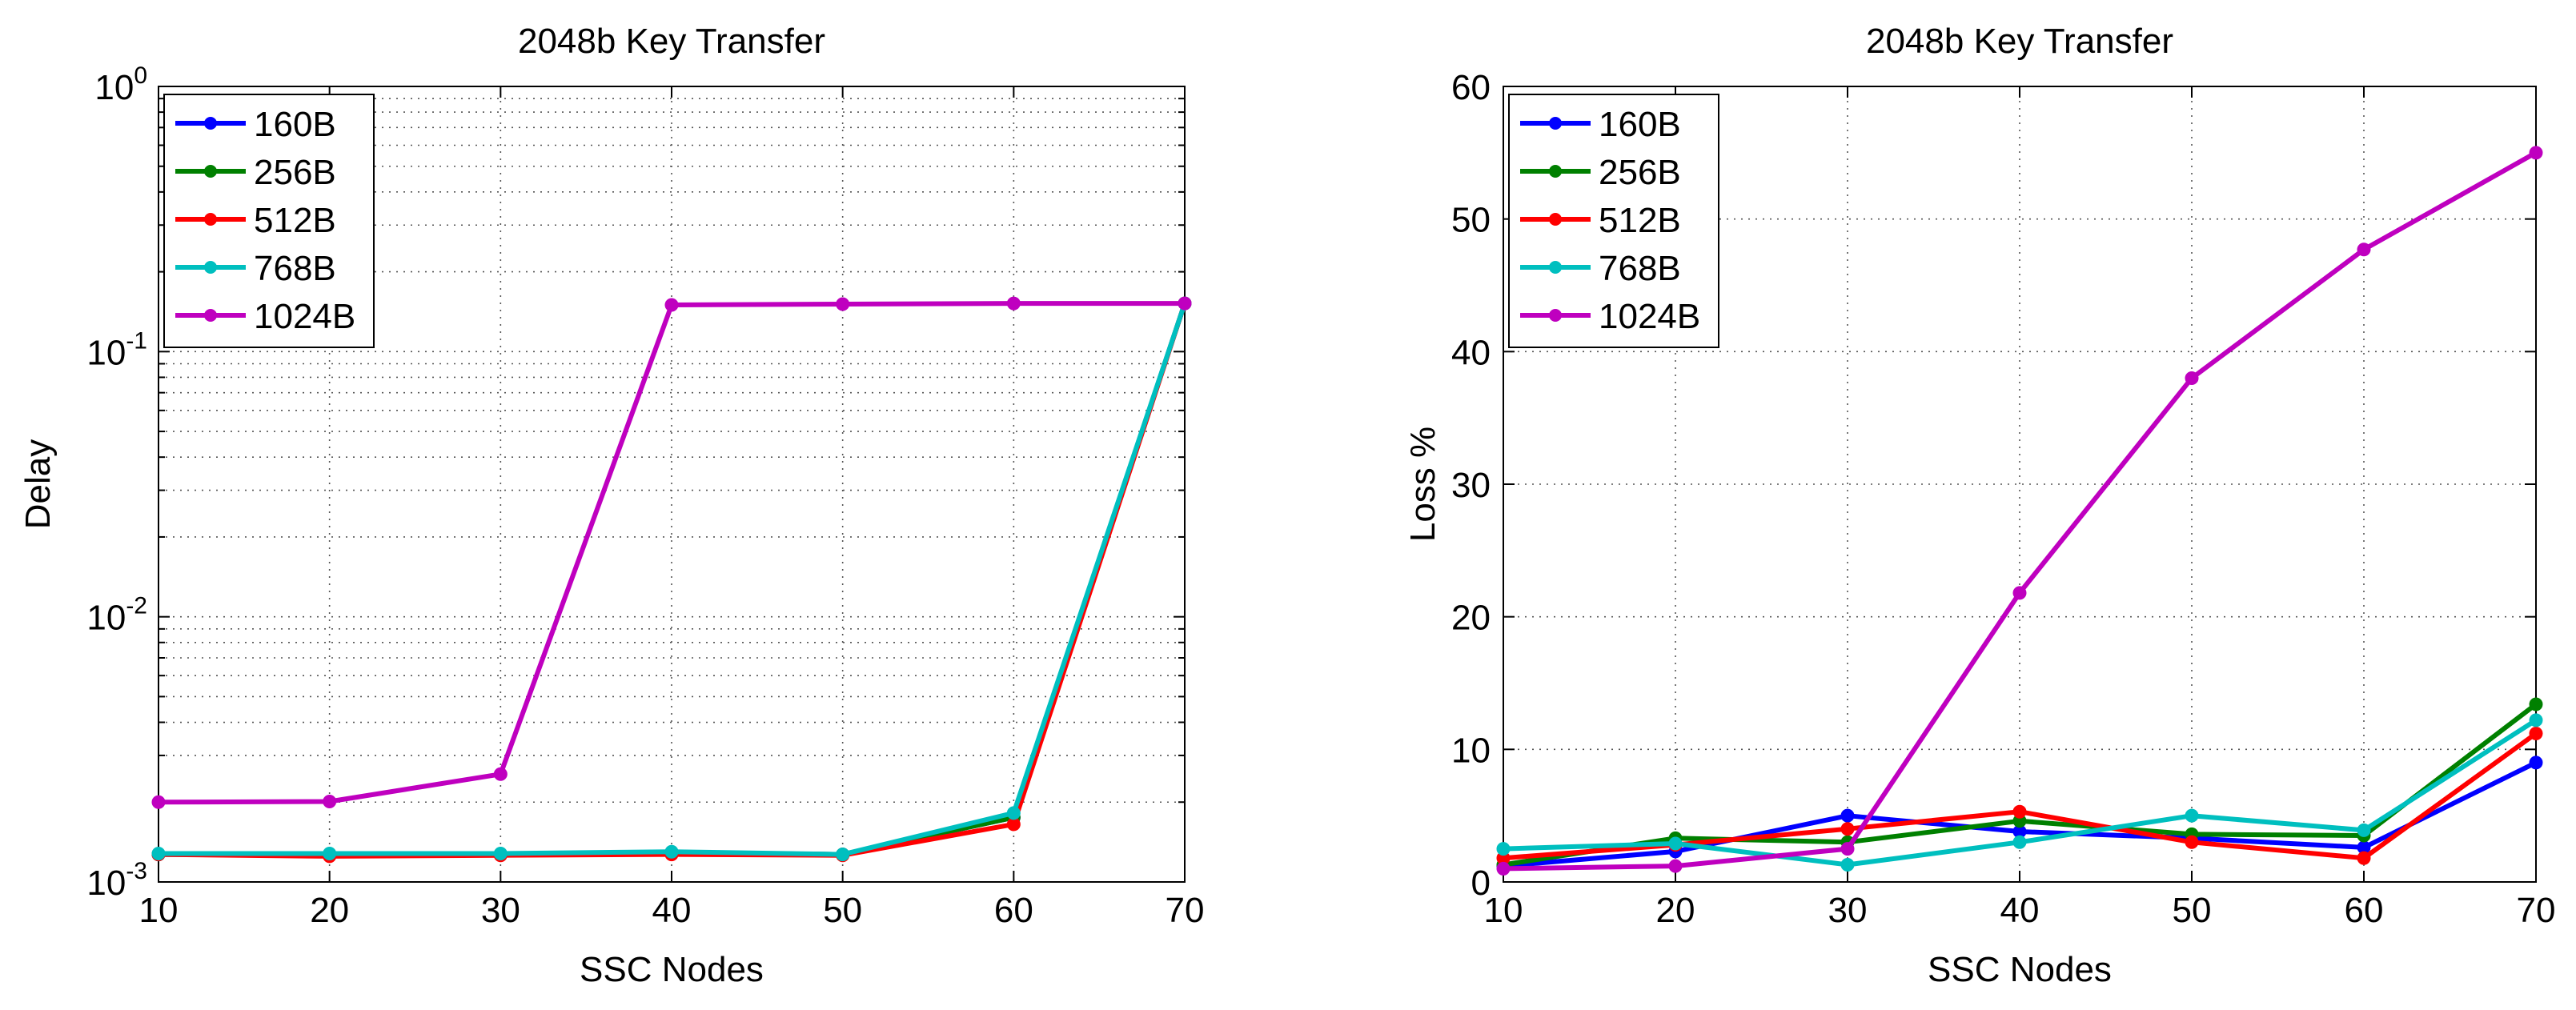 Image resolution: width=2576 pixels, height=1010 pixels. What do you see at coordinates (117, 615) in the screenshot?
I see `y-tick-label: 10⁻²` at bounding box center [117, 615].